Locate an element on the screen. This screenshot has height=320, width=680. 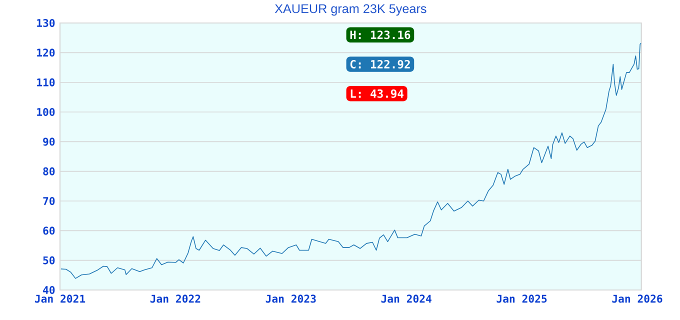
chart-title: XAUEUR gram 23K 5years is located at coordinates (350, 10).